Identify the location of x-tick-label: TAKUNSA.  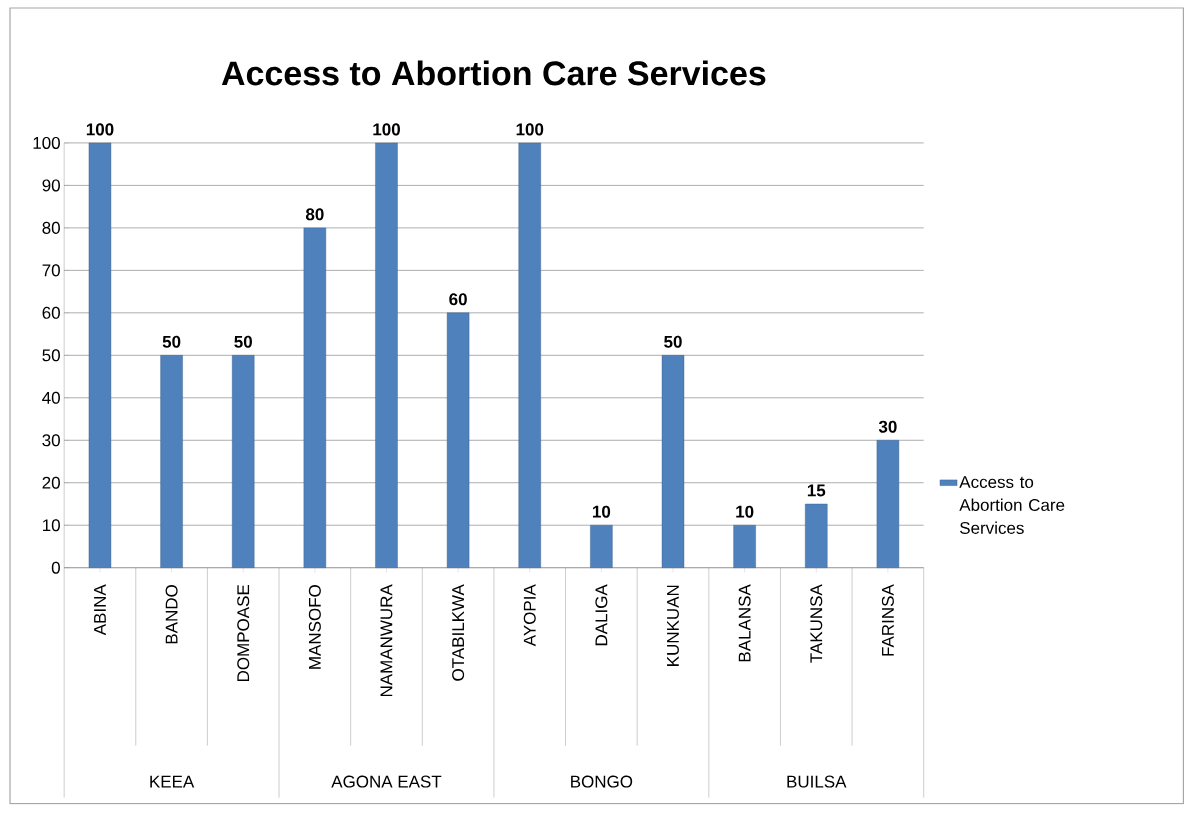
(816, 624).